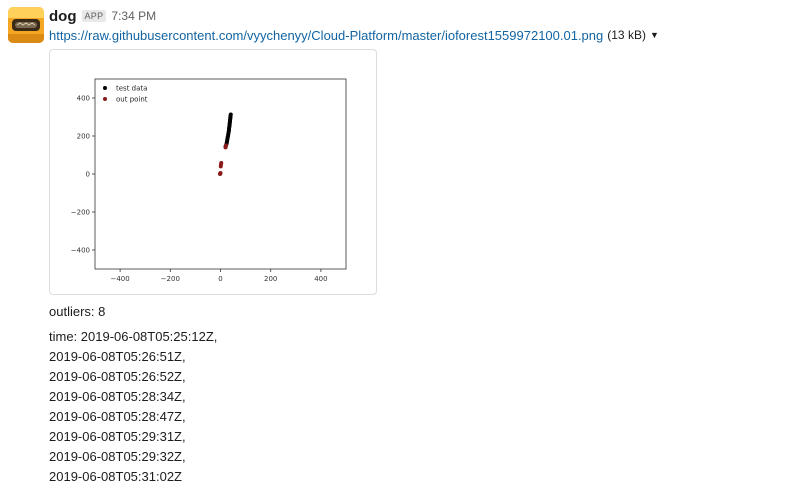  What do you see at coordinates (83, 137) in the screenshot?
I see `y-tick-label: 200` at bounding box center [83, 137].